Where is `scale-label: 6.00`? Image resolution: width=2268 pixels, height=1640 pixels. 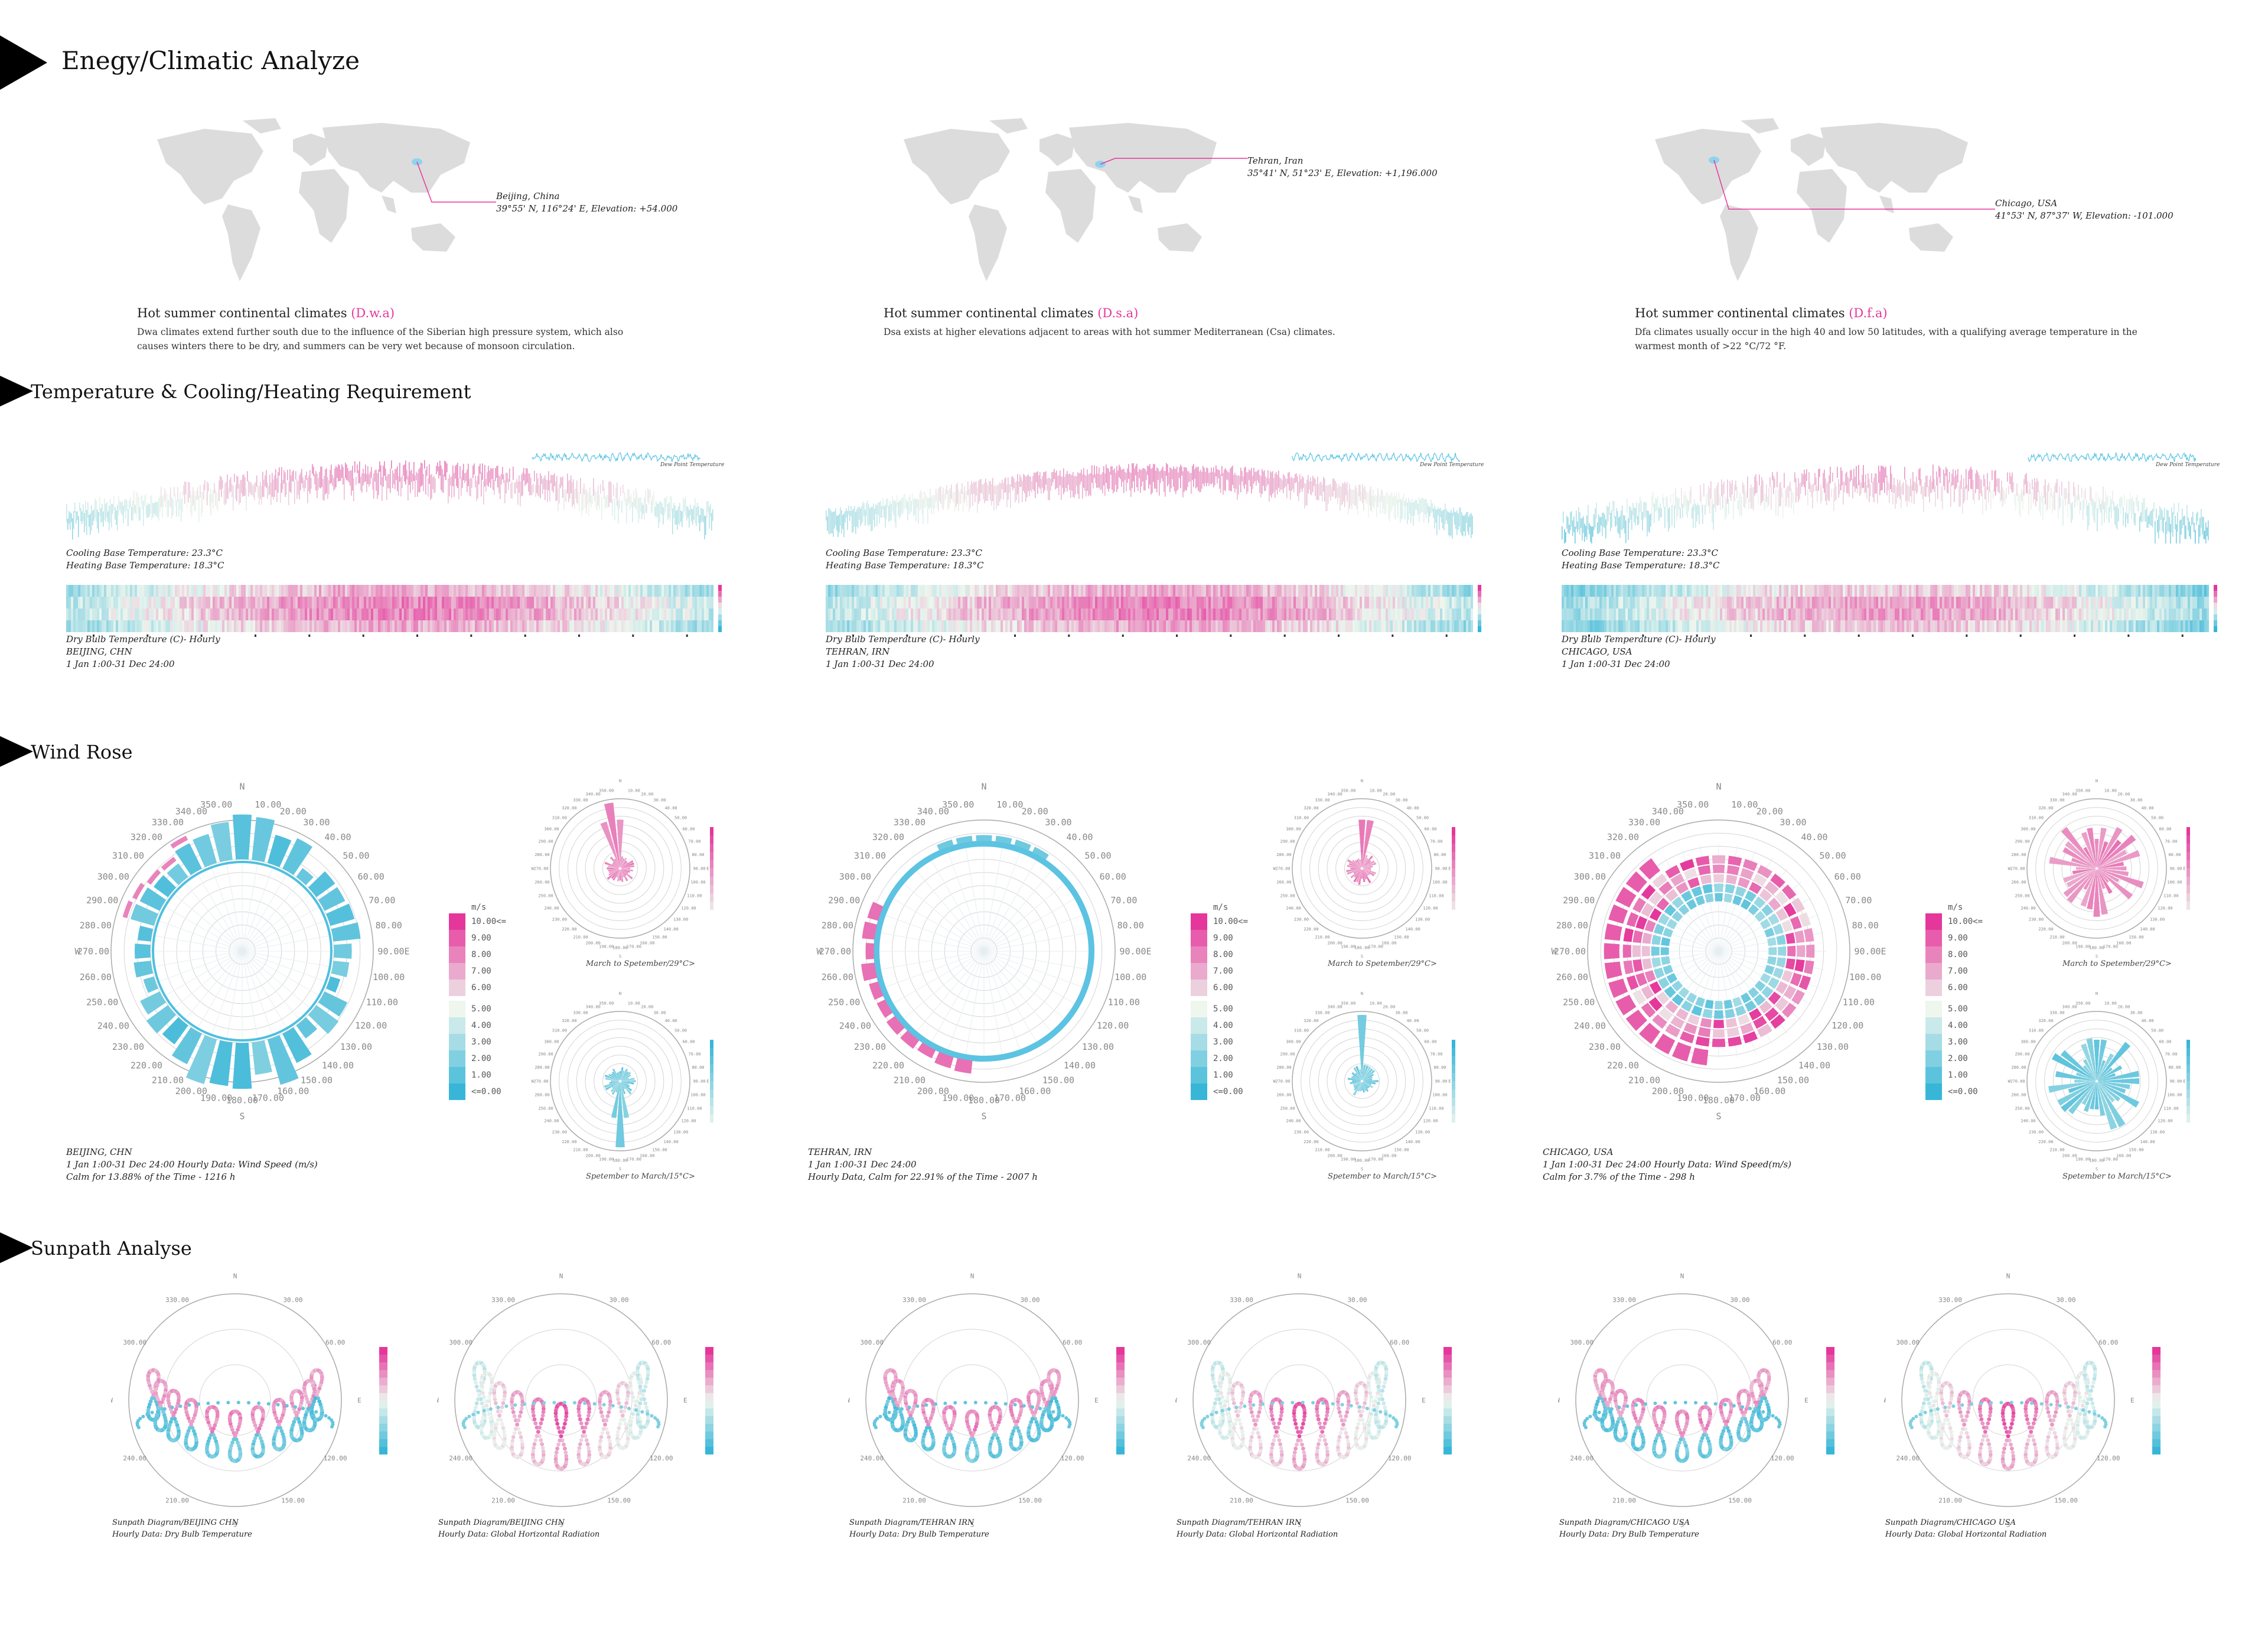 scale-label: 6.00 is located at coordinates (1958, 988).